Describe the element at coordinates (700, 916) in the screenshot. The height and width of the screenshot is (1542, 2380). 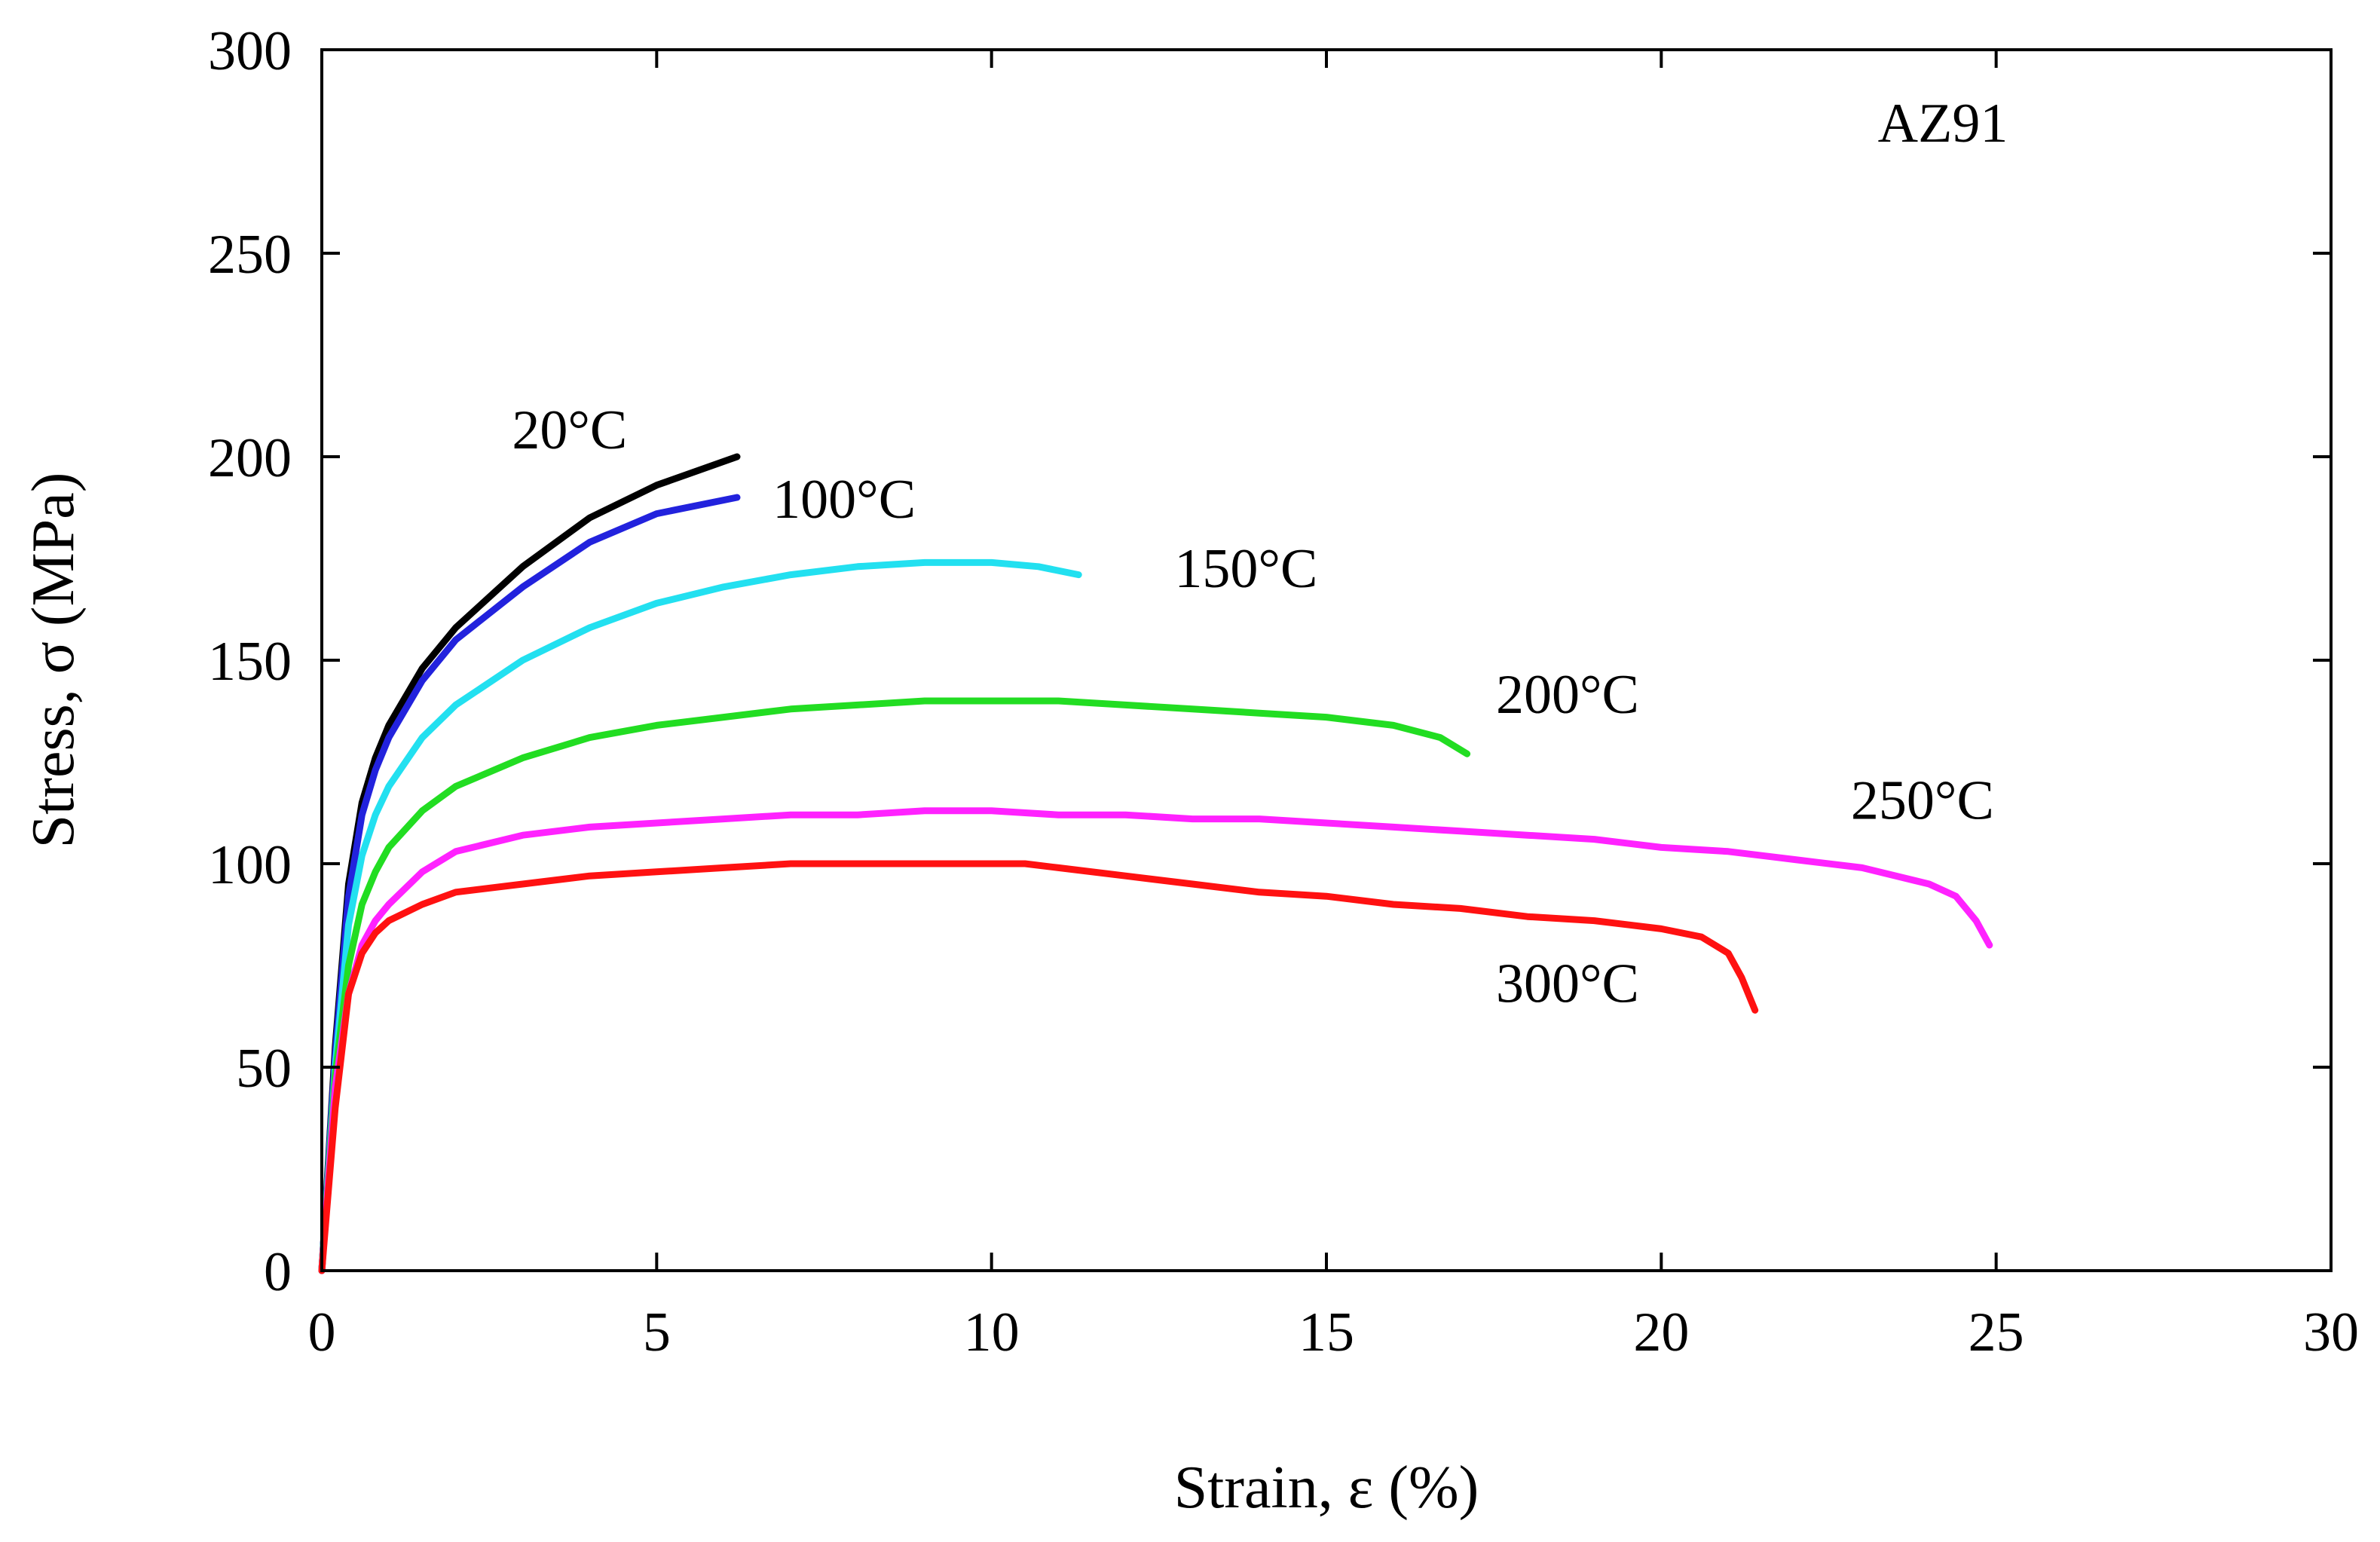
I see `series-line-150c` at that location.